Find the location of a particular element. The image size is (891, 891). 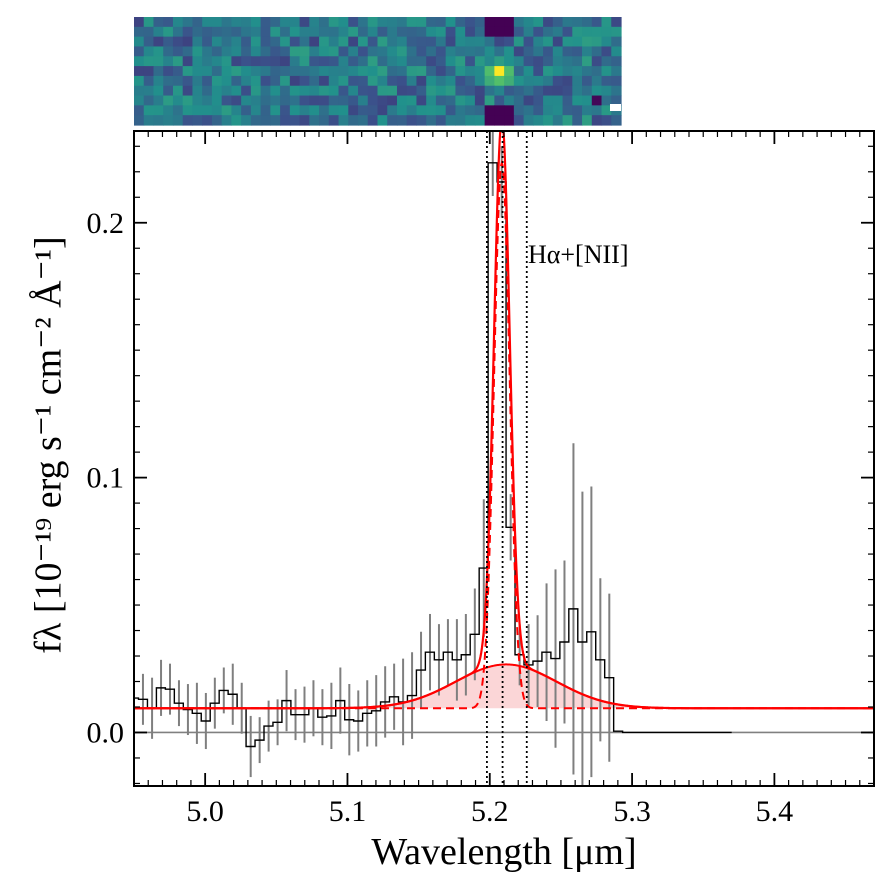

x-tick-label: 5.2 is located at coordinates (490, 811).